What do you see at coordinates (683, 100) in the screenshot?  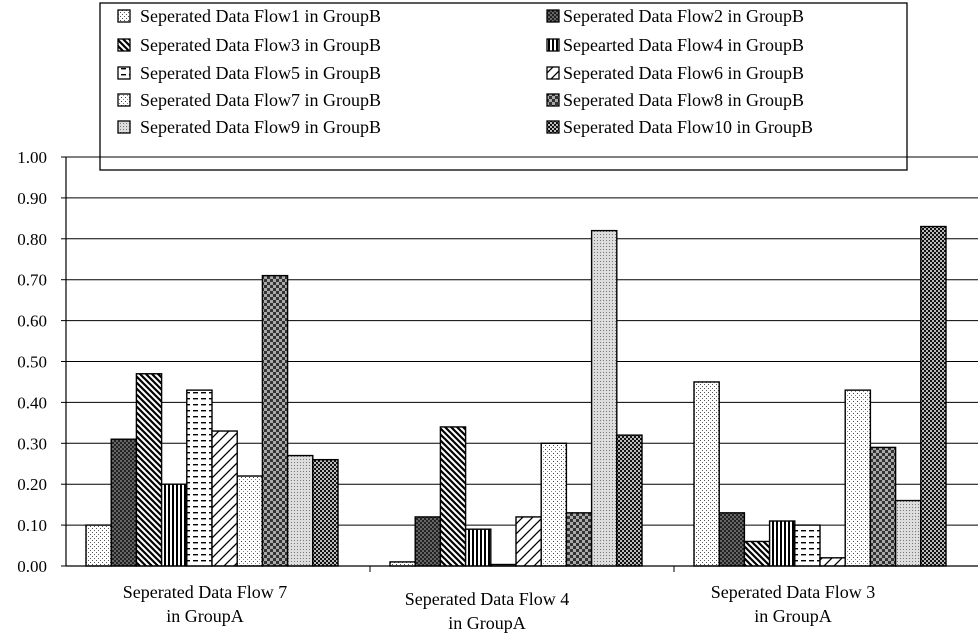 I see `legend-label: Seperated Data Flow8 in GroupB` at bounding box center [683, 100].